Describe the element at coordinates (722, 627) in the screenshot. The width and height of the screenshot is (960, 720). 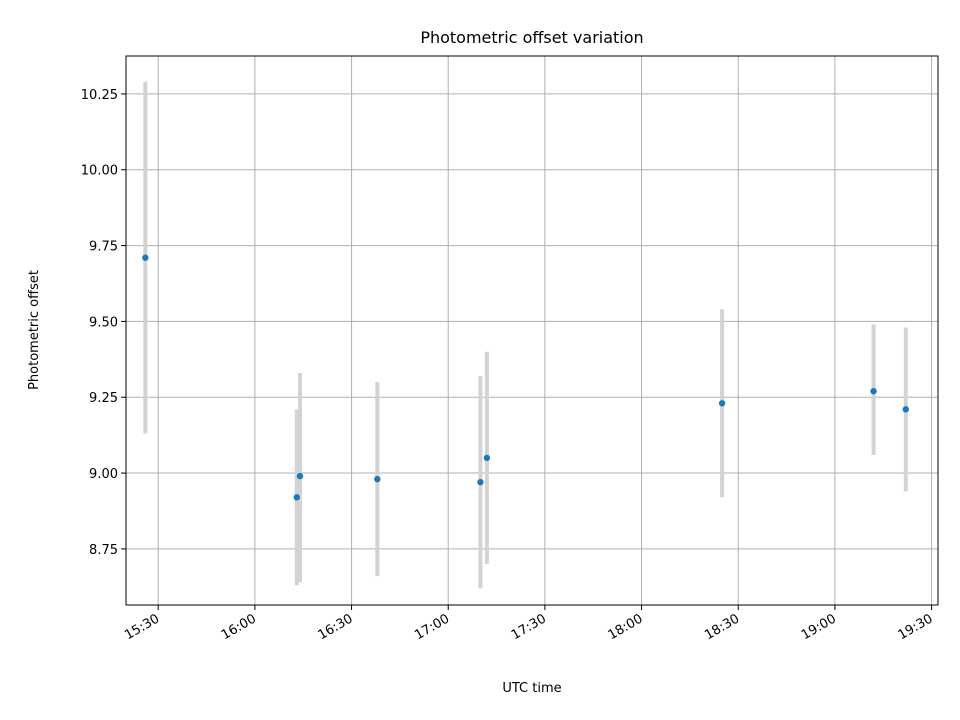
I see `x-tick-label: 18:30` at that location.